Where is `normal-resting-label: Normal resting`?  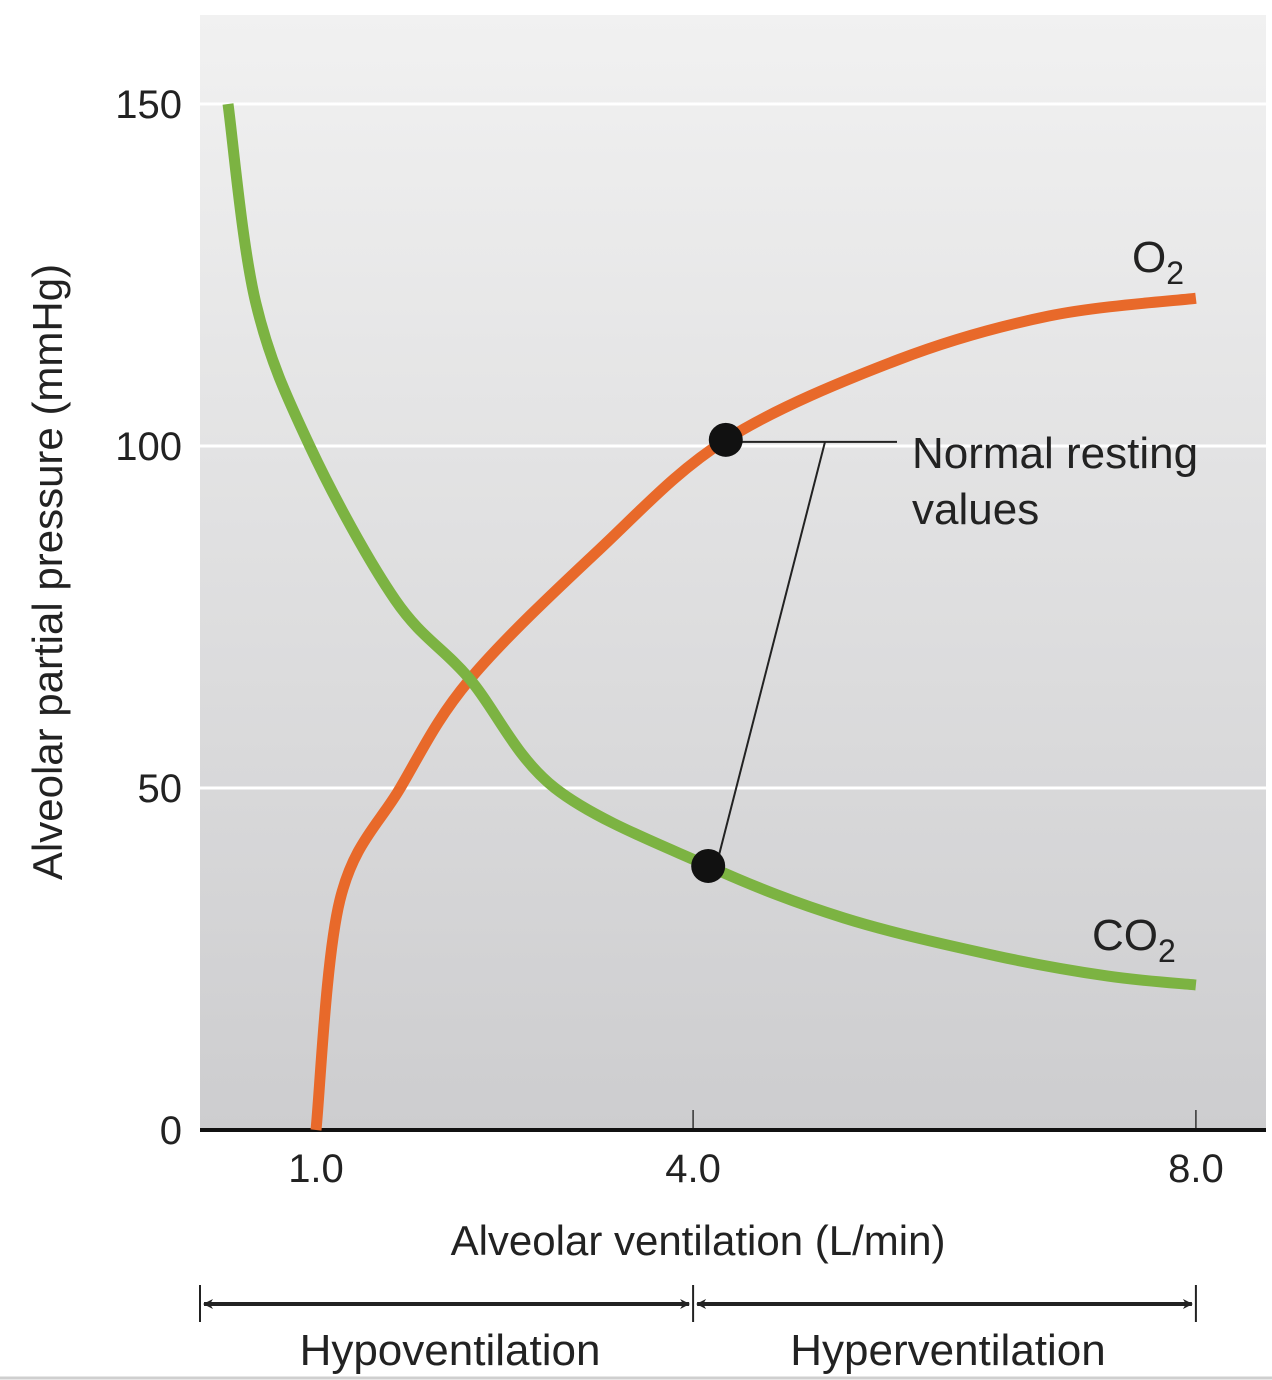
normal-resting-label: Normal resting is located at coordinates (1055, 453).